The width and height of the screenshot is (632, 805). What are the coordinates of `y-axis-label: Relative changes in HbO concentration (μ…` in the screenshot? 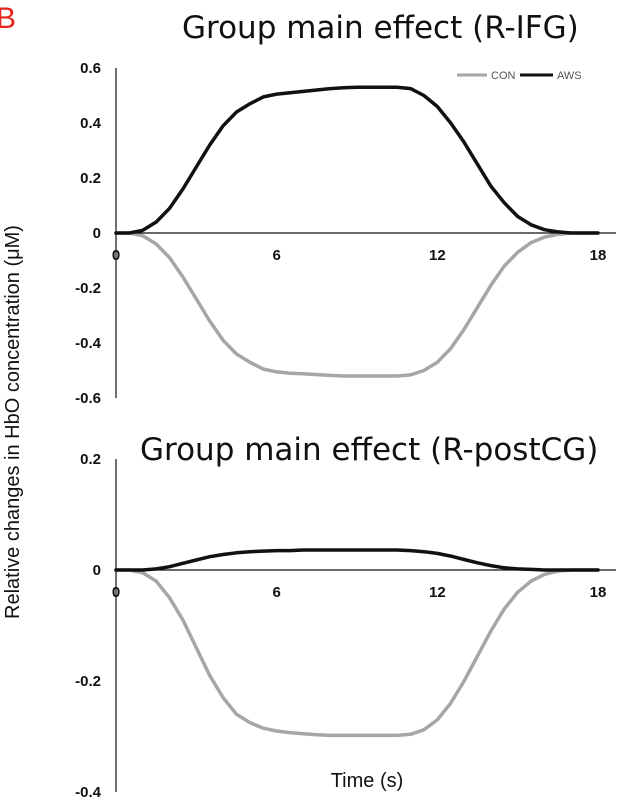 It's located at (13, 422).